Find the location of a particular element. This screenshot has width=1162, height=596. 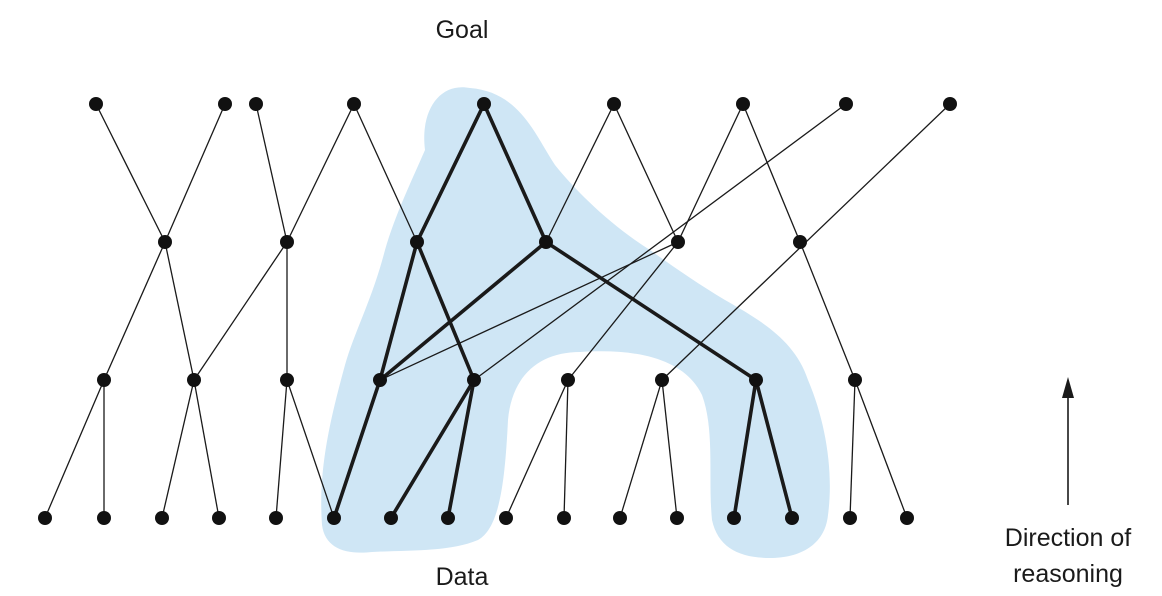

goal-node is located at coordinates (484, 104).